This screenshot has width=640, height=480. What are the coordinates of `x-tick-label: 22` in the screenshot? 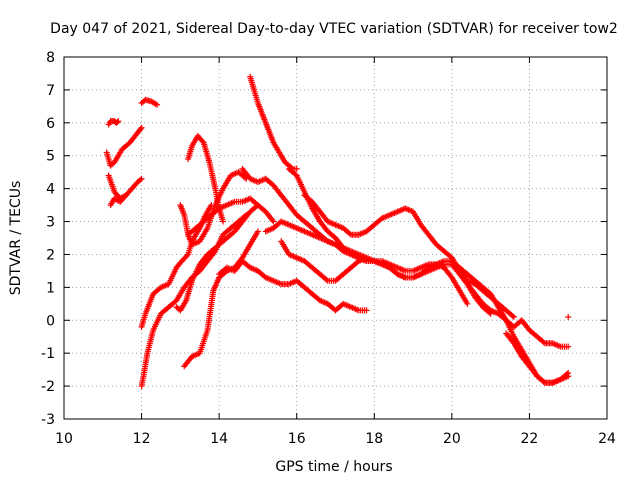 It's located at (530, 439).